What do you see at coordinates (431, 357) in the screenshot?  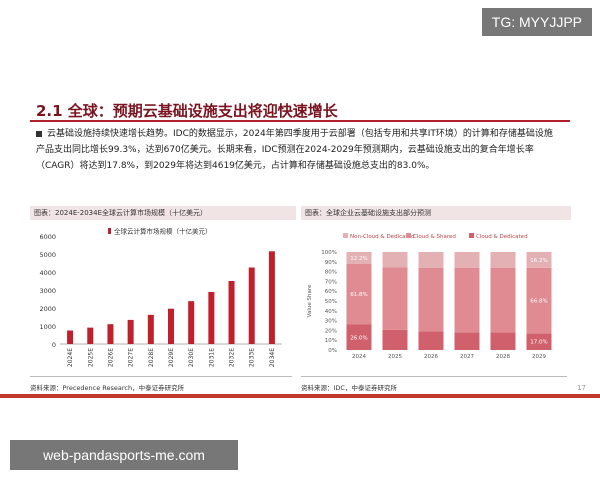 I see `x-tick-label: 2026` at bounding box center [431, 357].